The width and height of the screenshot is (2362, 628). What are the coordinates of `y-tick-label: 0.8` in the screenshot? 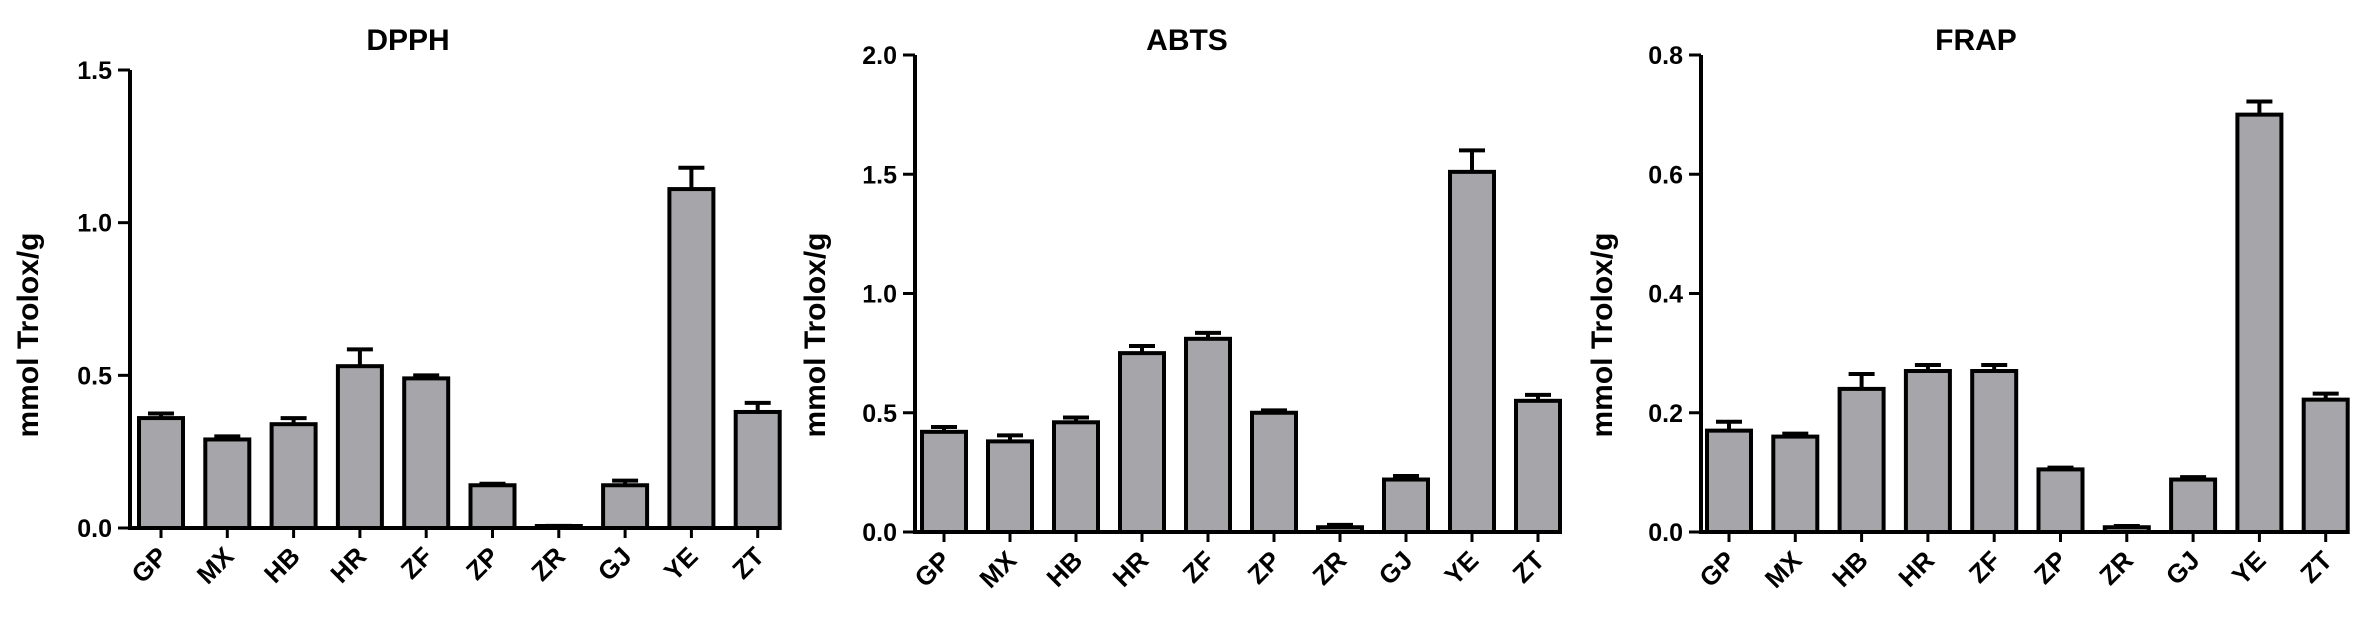 It's located at (1665, 56).